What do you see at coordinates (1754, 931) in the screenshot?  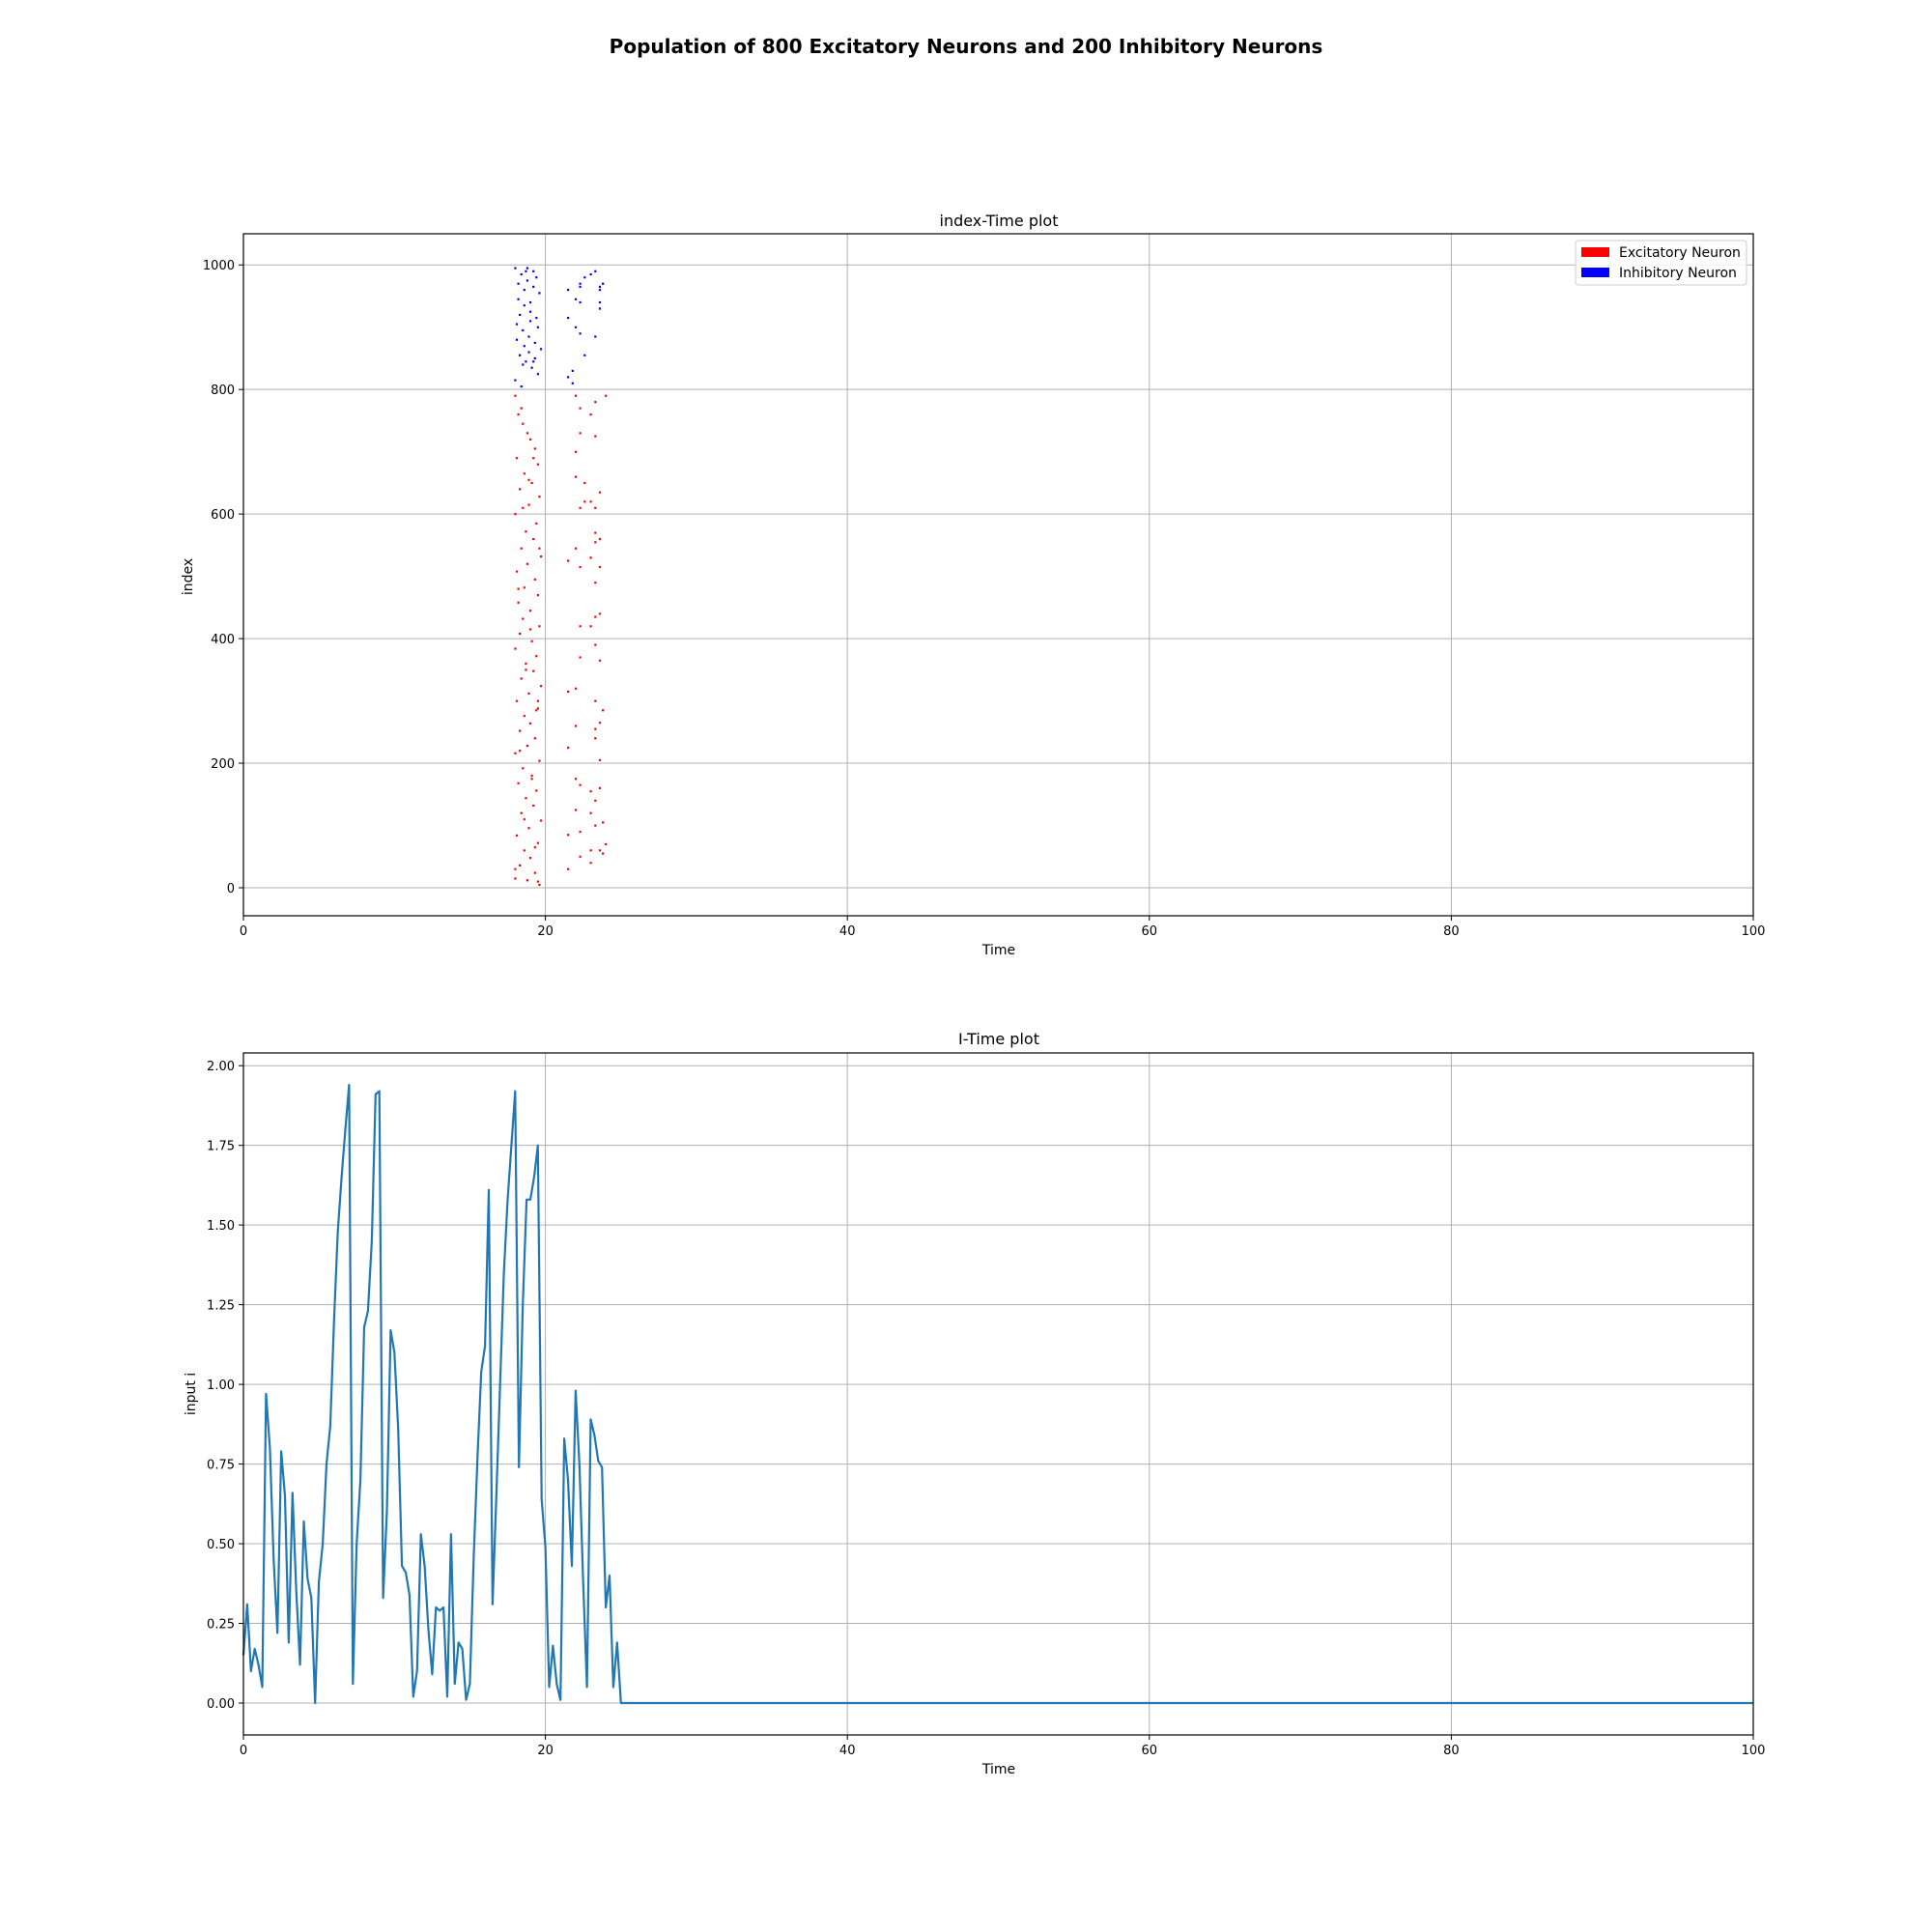 I see `x-tick-label: 100` at bounding box center [1754, 931].